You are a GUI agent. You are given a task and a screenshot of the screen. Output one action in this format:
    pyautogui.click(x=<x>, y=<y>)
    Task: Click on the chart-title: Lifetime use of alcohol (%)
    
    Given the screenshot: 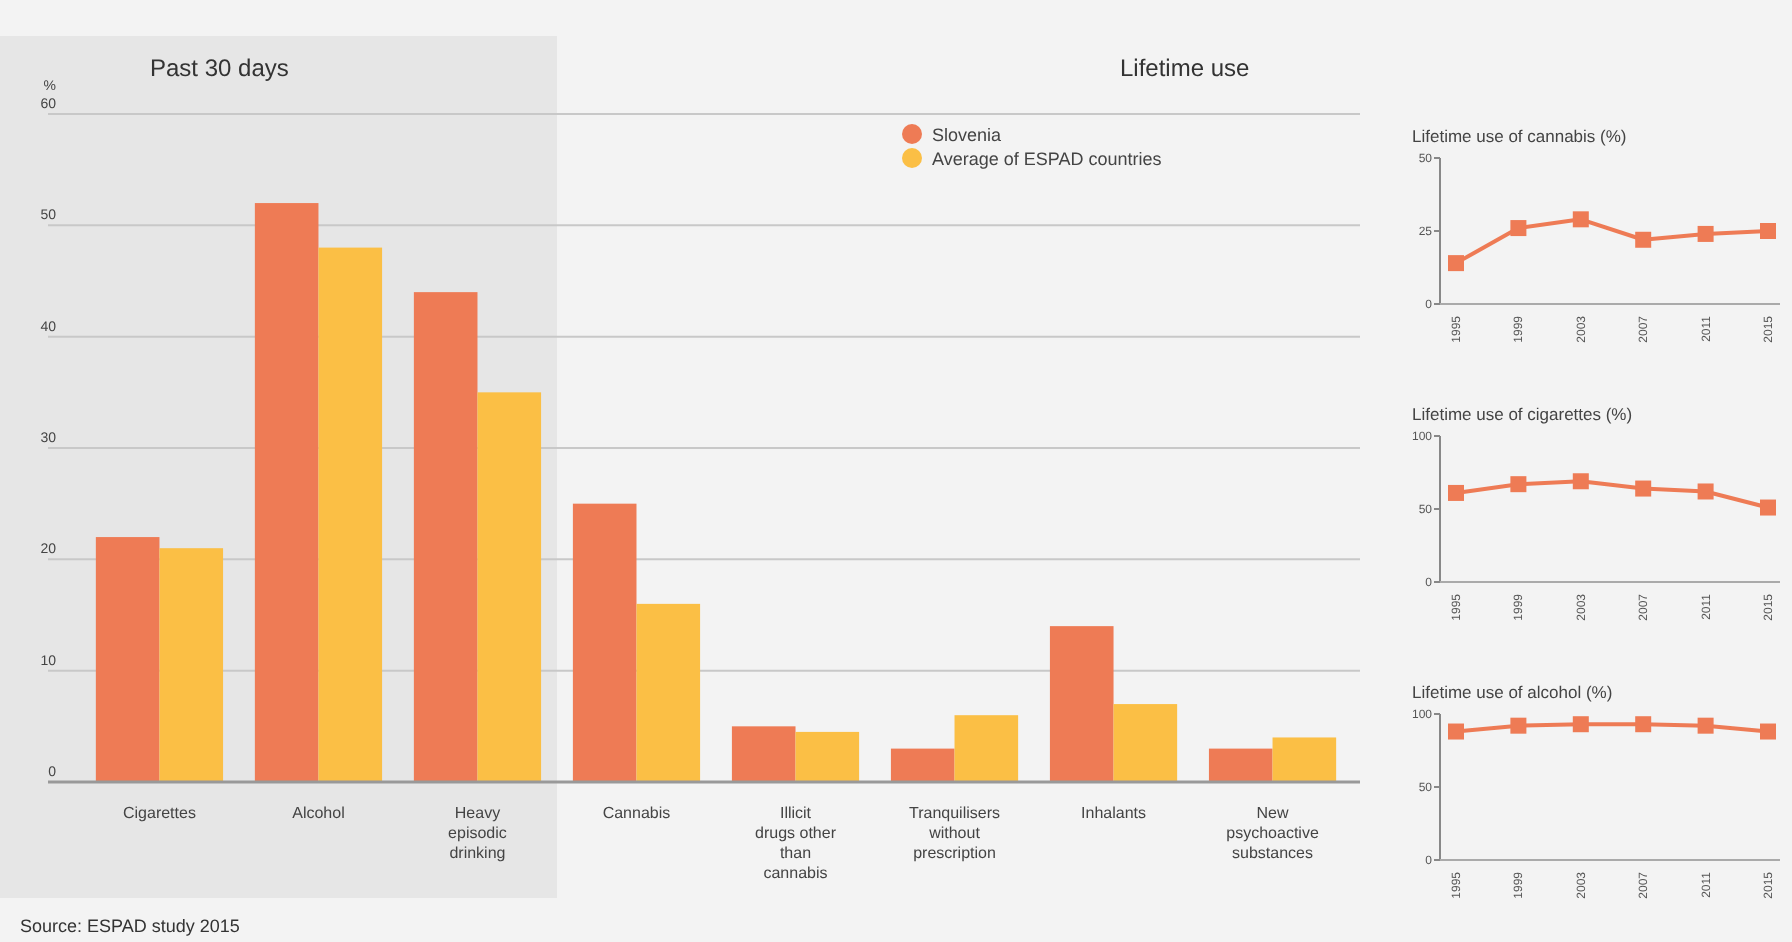 What is the action you would take?
    pyautogui.click(x=1512, y=692)
    